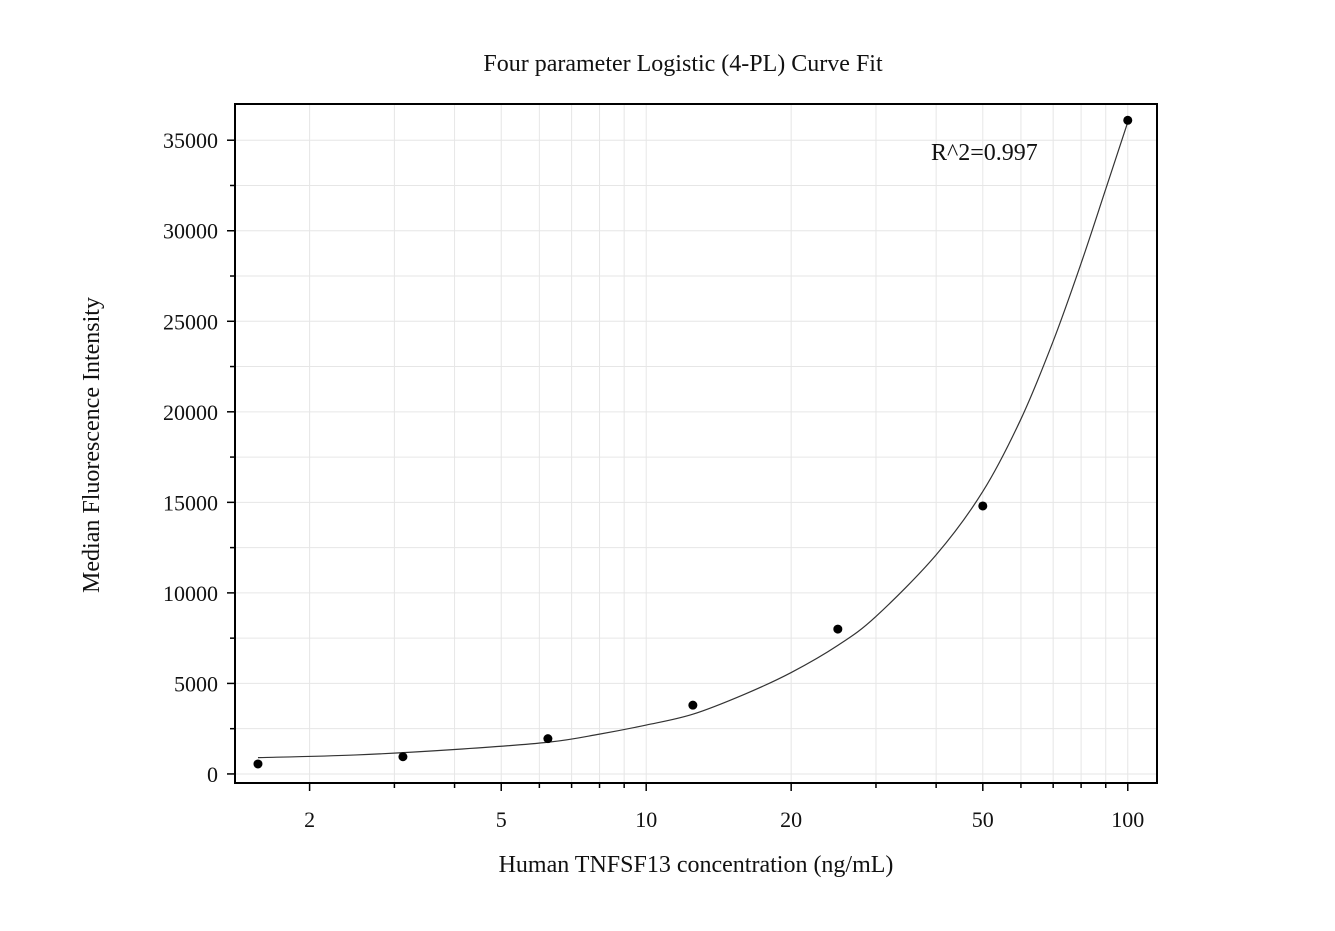 The height and width of the screenshot is (931, 1335). Describe the element at coordinates (190, 502) in the screenshot. I see `y-tick-label: 15000` at that location.